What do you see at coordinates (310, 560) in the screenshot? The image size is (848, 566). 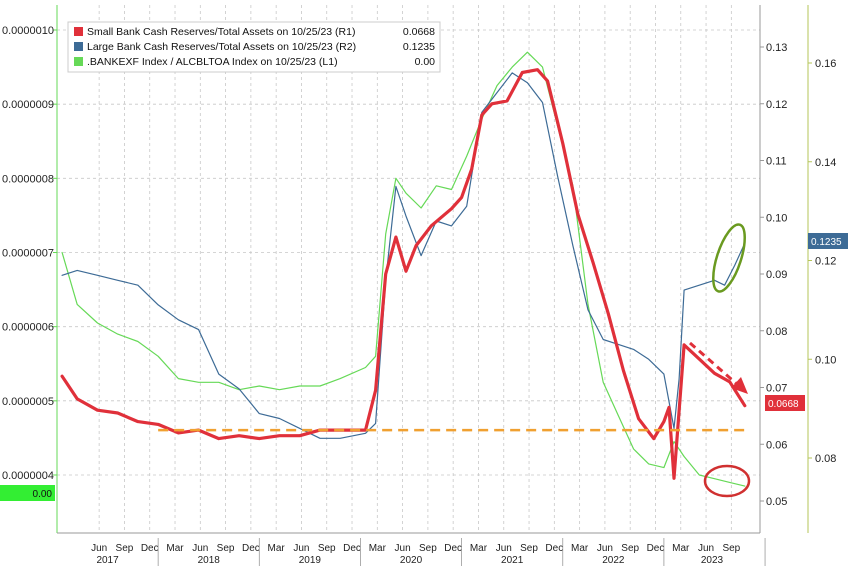 I see `x-axis-year-label: 2019` at bounding box center [310, 560].